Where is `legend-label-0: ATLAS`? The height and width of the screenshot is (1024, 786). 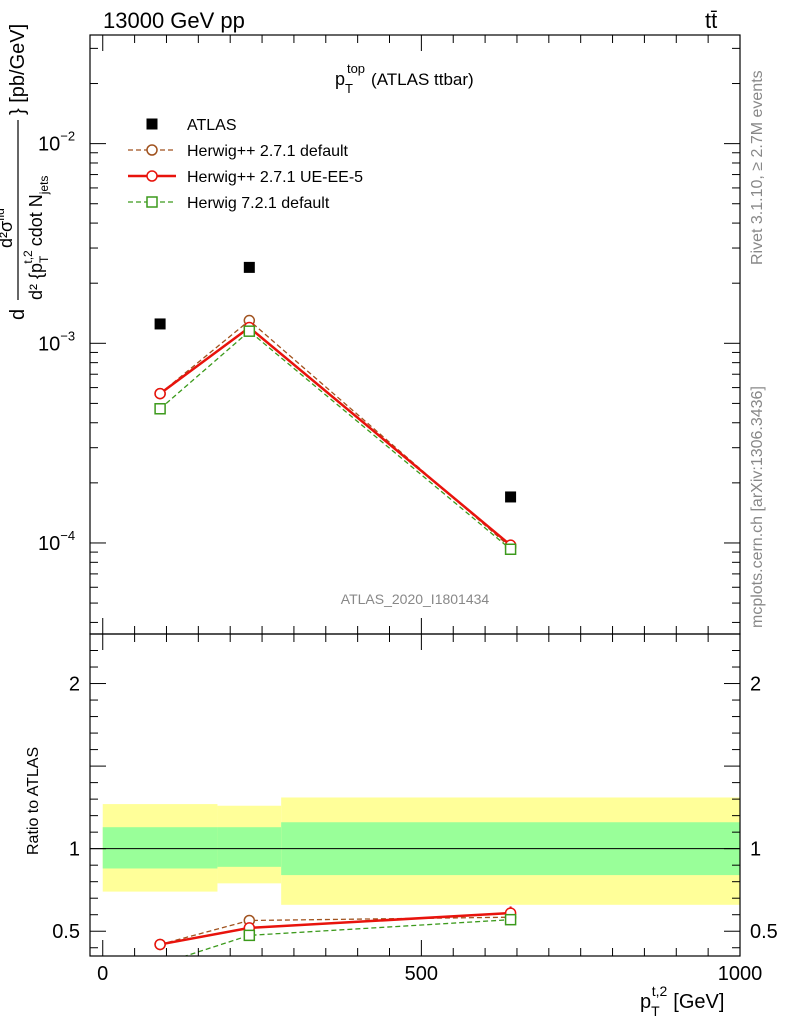 legend-label-0: ATLAS is located at coordinates (212, 125).